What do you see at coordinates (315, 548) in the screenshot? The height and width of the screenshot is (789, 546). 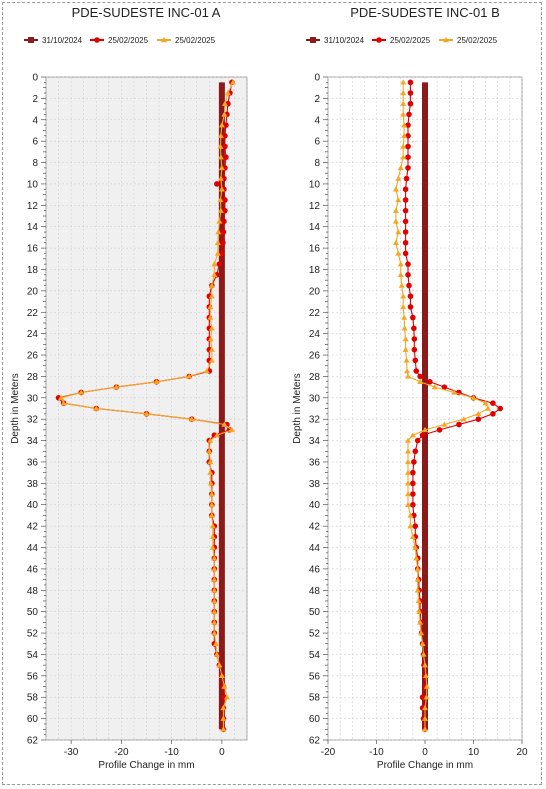 I see `y-tick-label: 44` at bounding box center [315, 548].